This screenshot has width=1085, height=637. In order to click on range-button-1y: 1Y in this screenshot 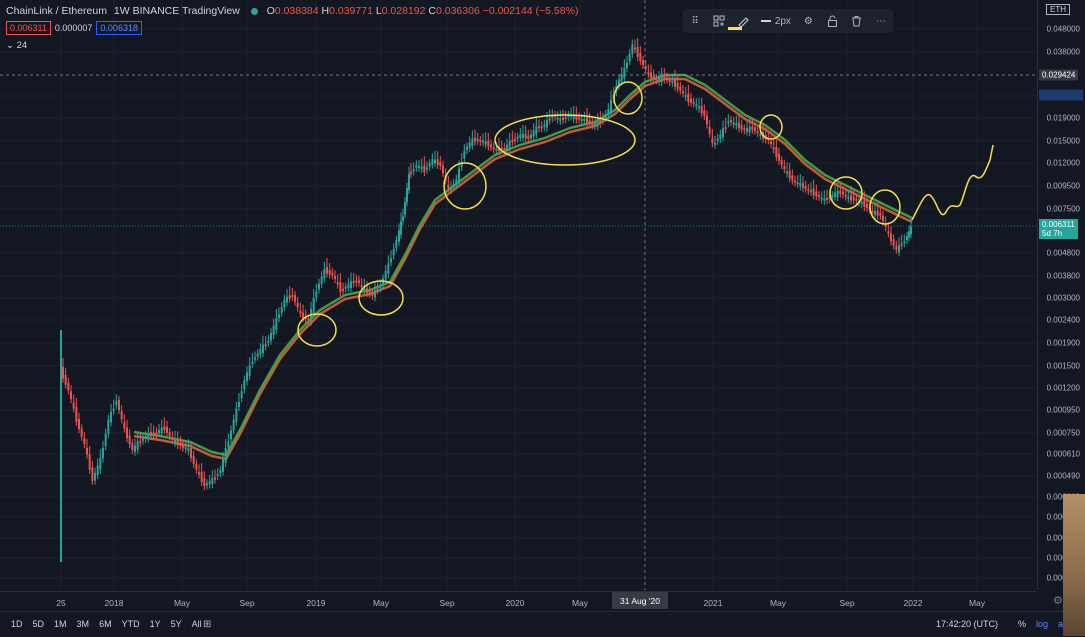, I will do `click(155, 624)`.